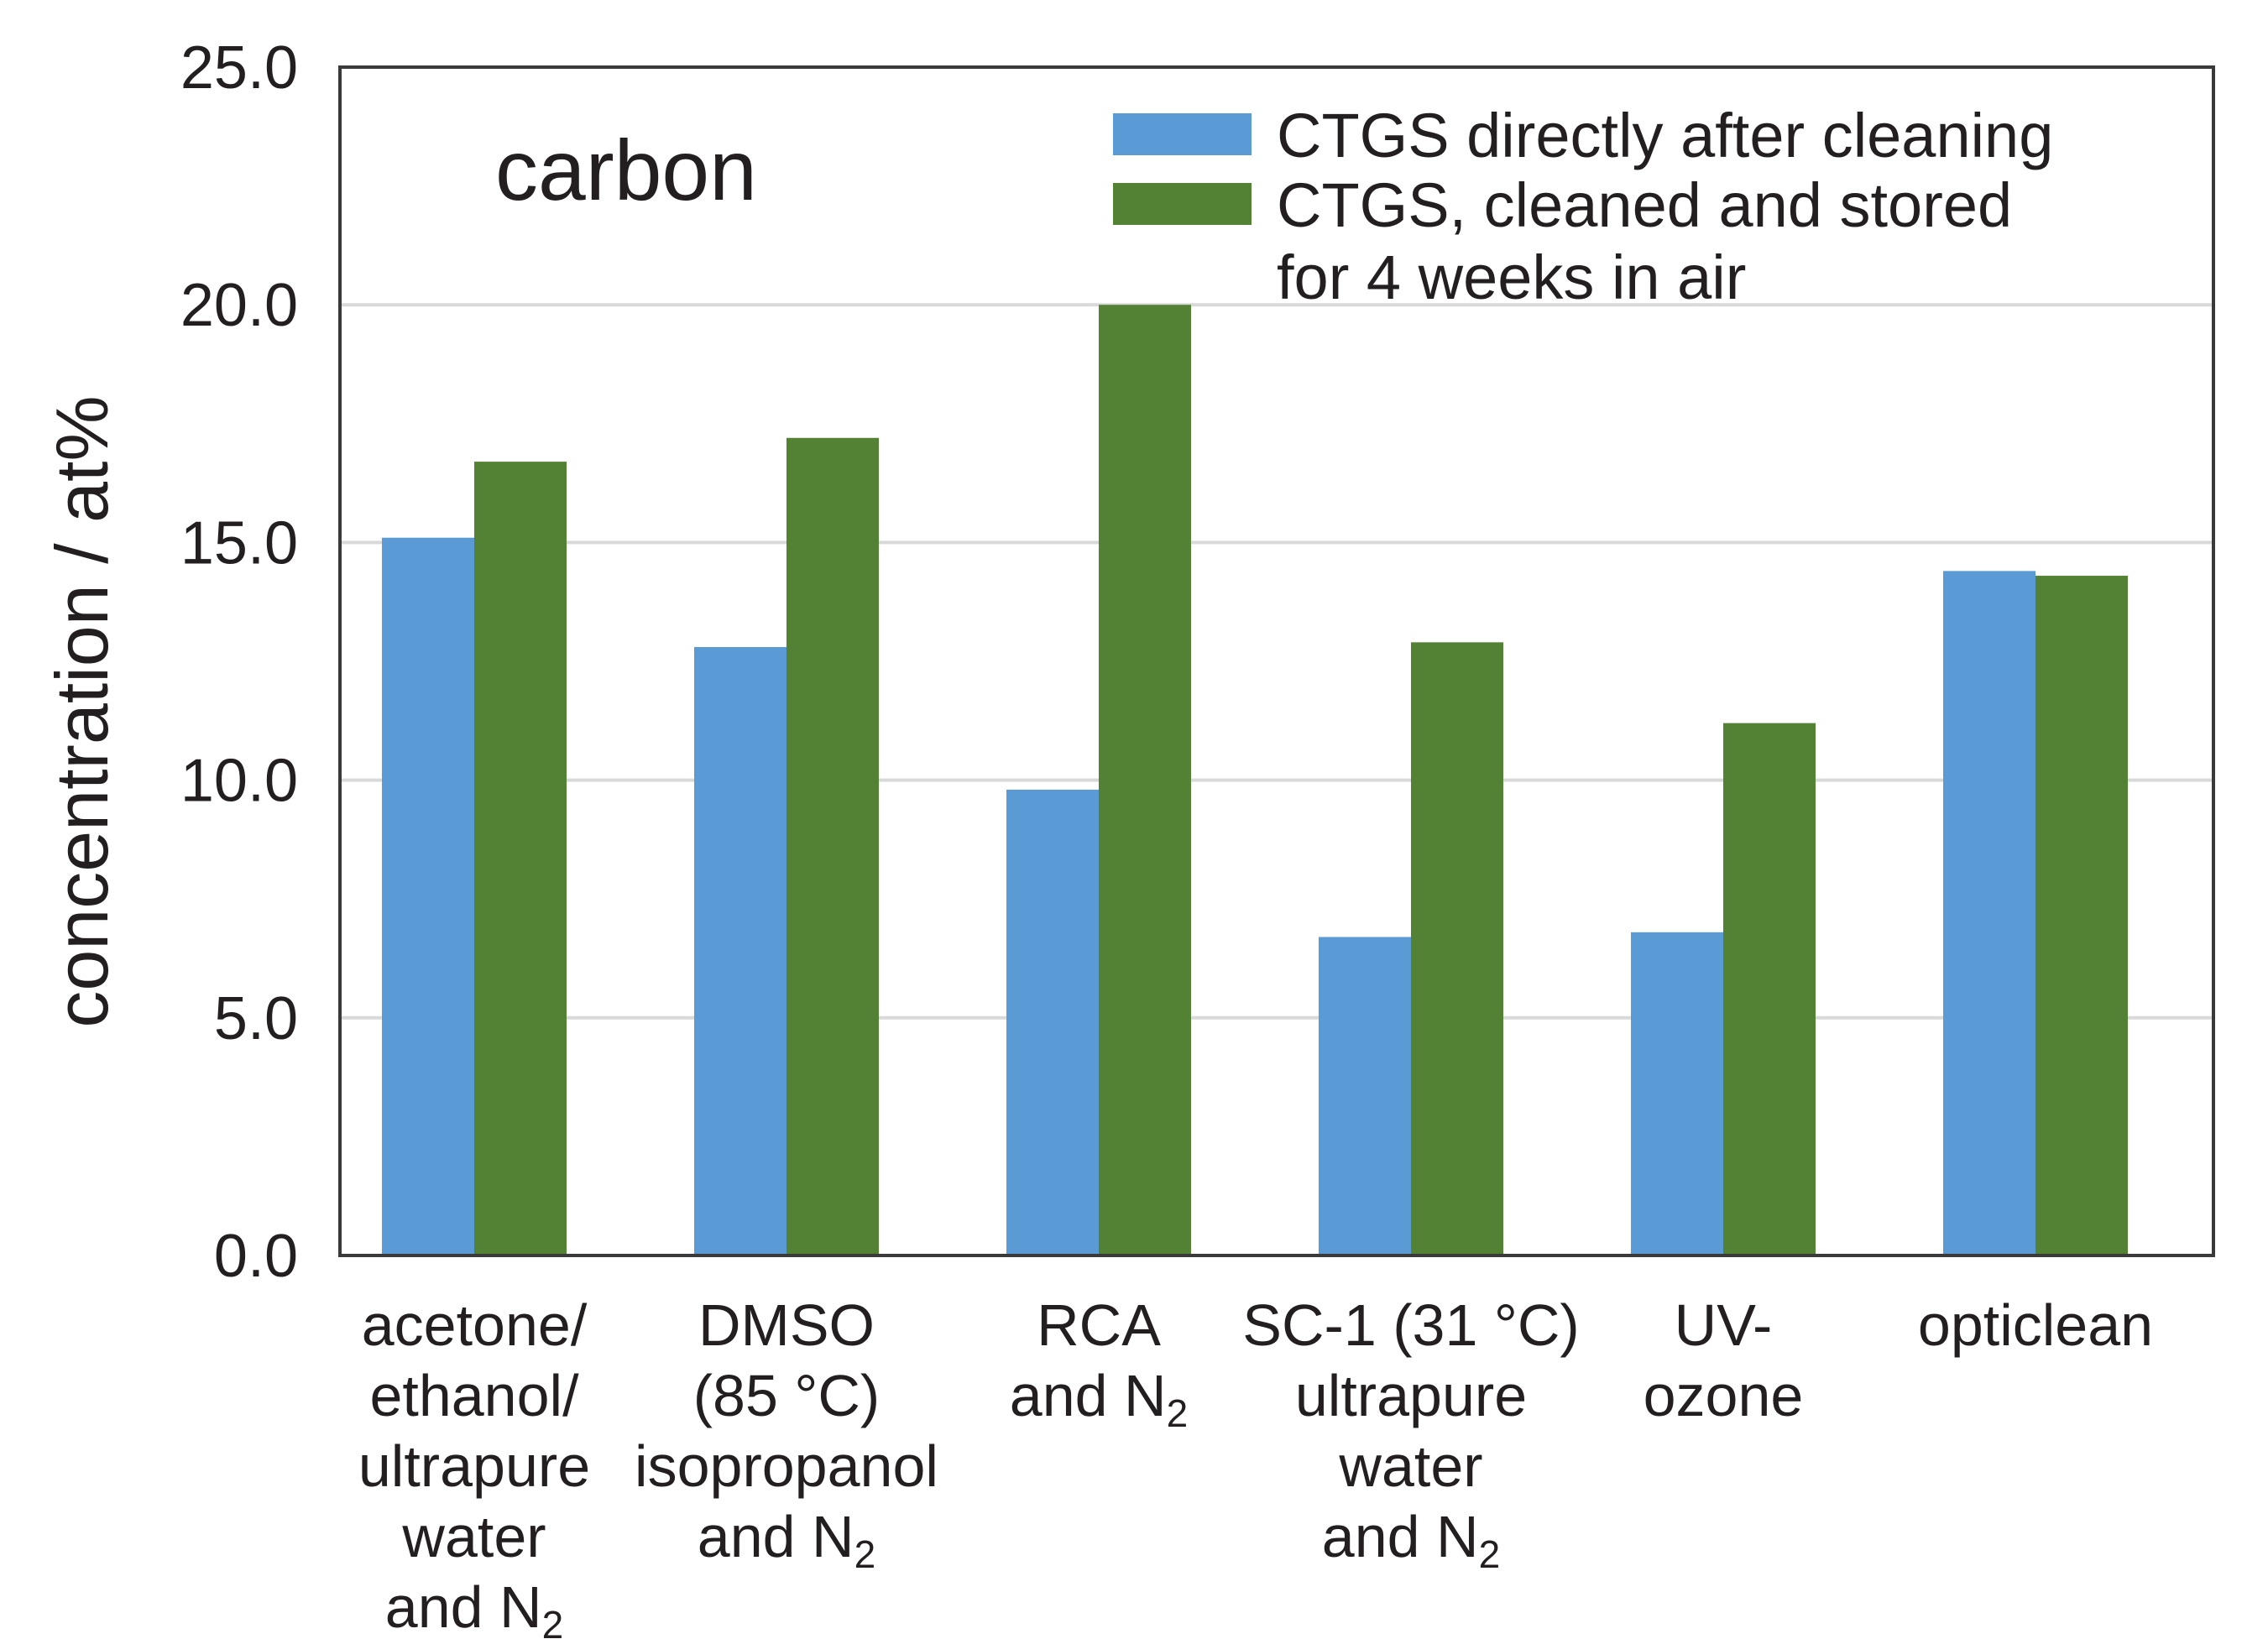 This screenshot has width=2268, height=1639. I want to click on bar-series1-cat2, so click(740, 951).